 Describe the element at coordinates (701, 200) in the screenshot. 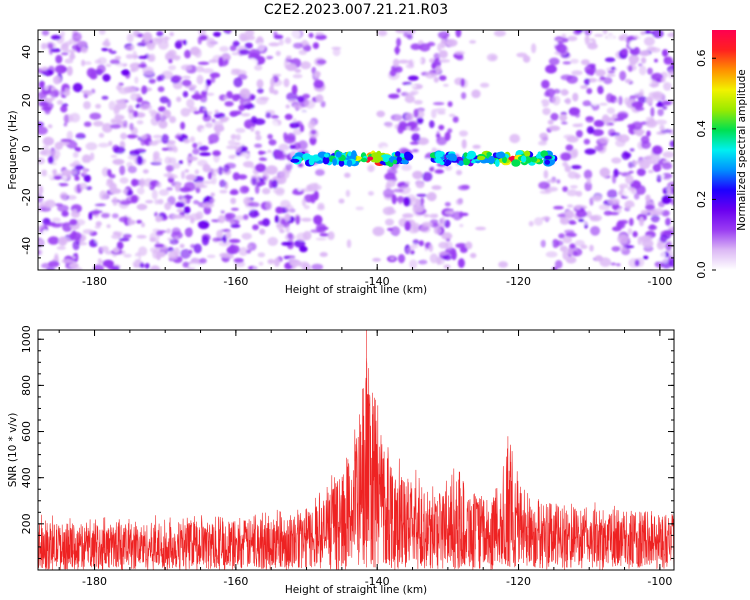

I see `colorbar-tick-label: 0.2` at that location.